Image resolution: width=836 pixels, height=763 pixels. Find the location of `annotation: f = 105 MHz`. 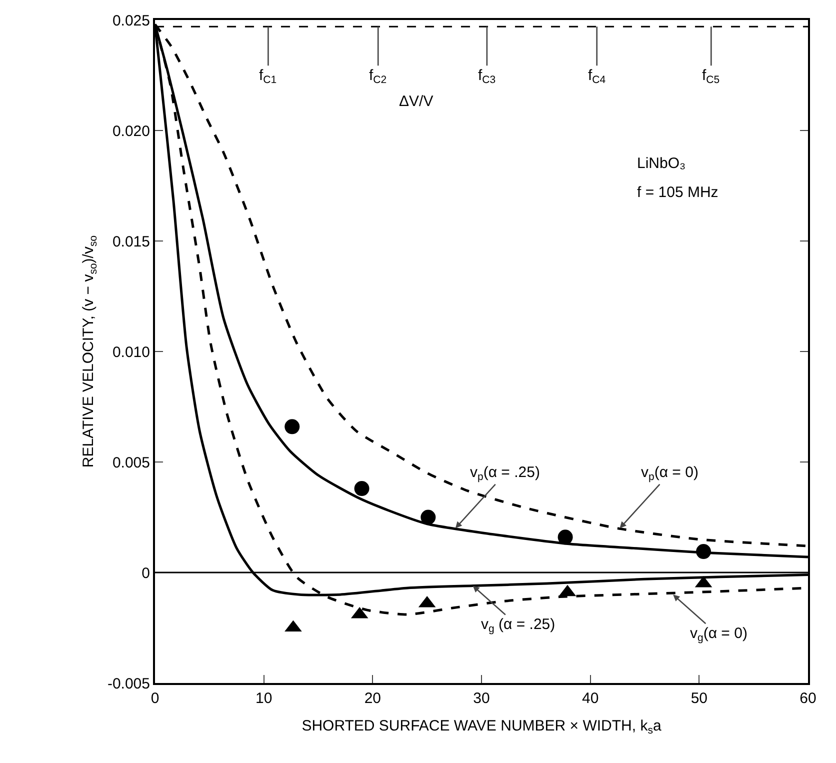

annotation: f = 105 MHz is located at coordinates (677, 192).